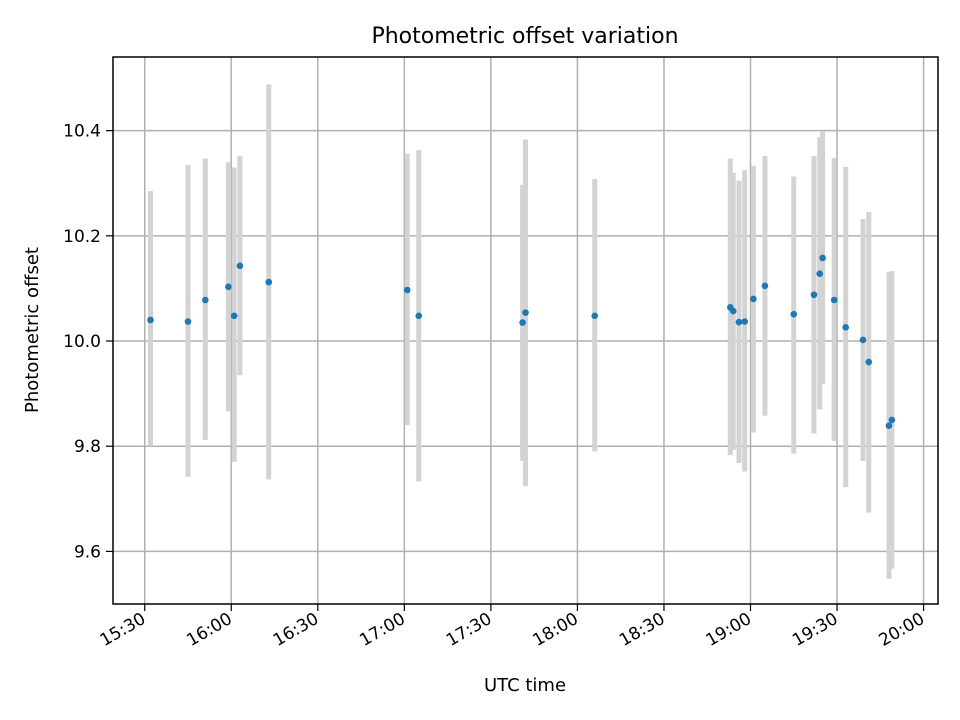 The height and width of the screenshot is (720, 960). I want to click on x-axis-label: UTC time, so click(525, 685).